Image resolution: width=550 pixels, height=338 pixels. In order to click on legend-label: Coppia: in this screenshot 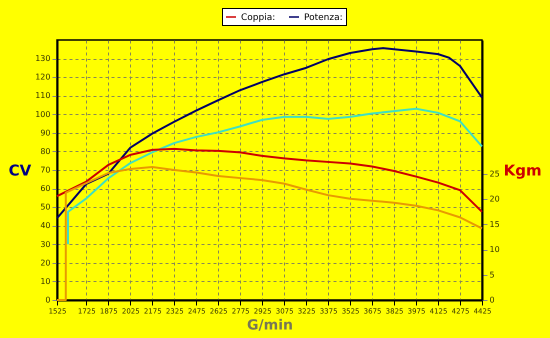, I will do `click(258, 18)`.